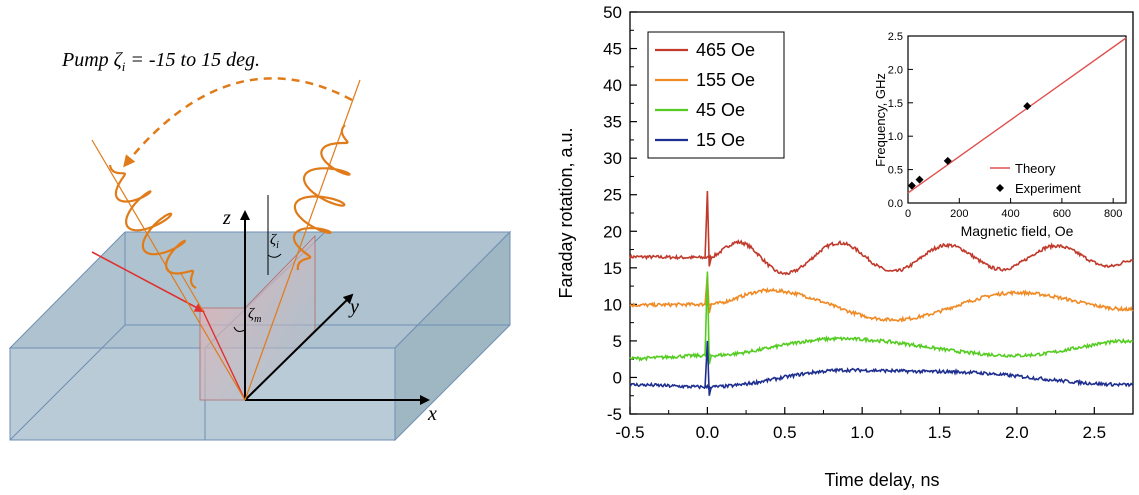  What do you see at coordinates (1094, 432) in the screenshot?
I see `main-x-tick-label: 2.5` at bounding box center [1094, 432].